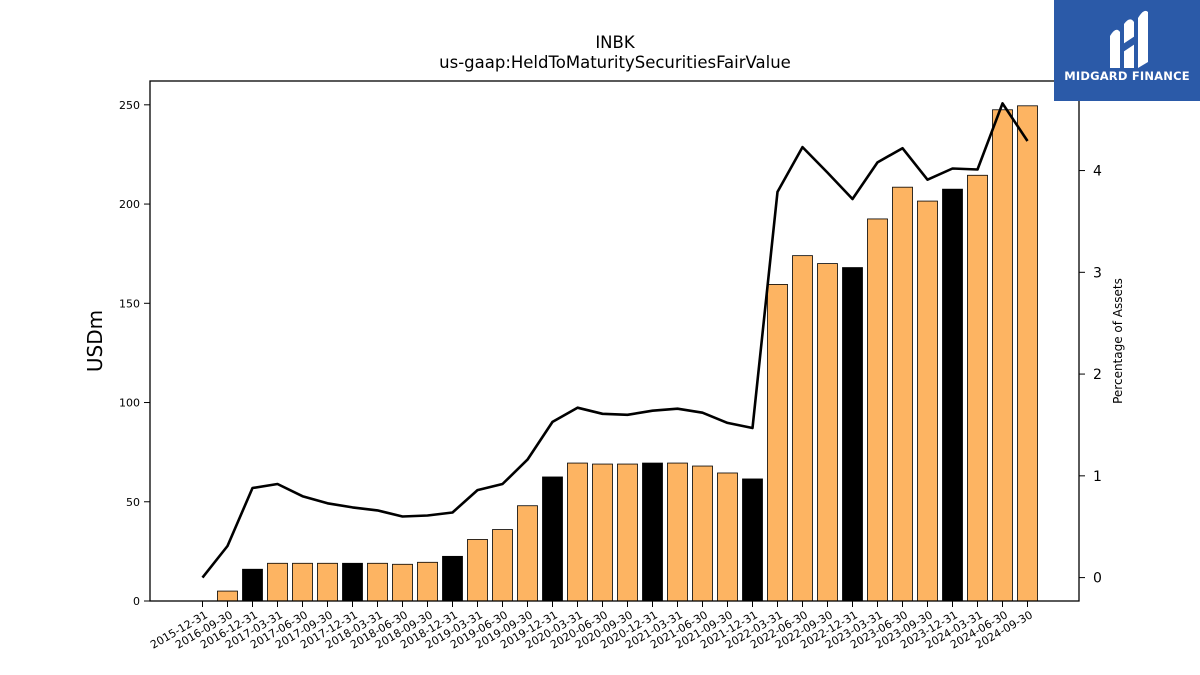 Image resolution: width=1200 pixels, height=675 pixels. I want to click on y-tick-label-0: 0, so click(136, 601).